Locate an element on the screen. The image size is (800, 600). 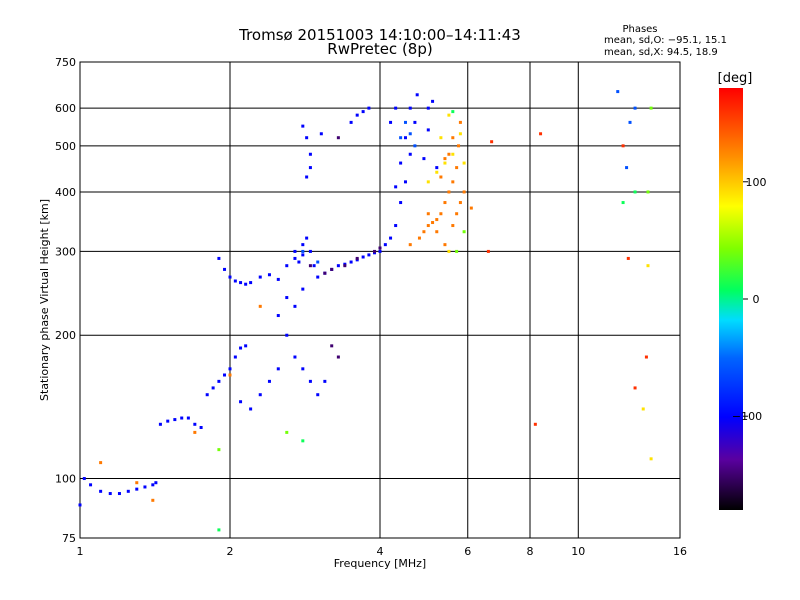
y-tick-label: 300 is located at coordinates (65, 251).